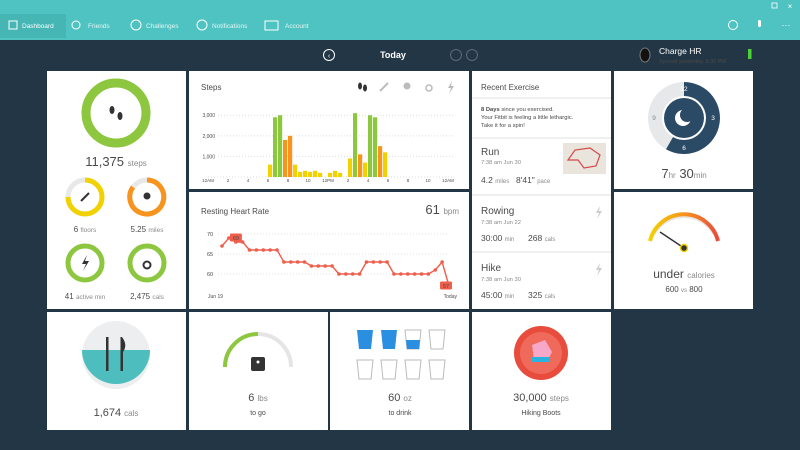  What do you see at coordinates (235, 211) in the screenshot?
I see `chart-title: Resting Heart Rate` at bounding box center [235, 211].